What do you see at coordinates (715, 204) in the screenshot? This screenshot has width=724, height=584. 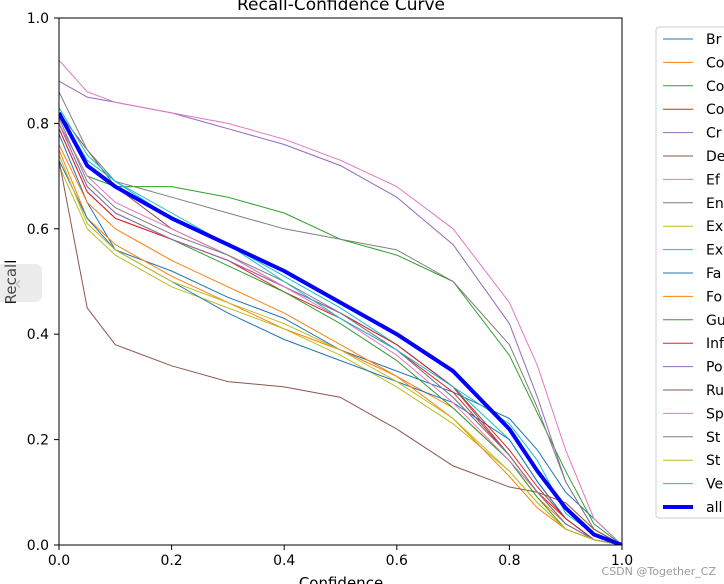 I see `legend-label: En` at bounding box center [715, 204].